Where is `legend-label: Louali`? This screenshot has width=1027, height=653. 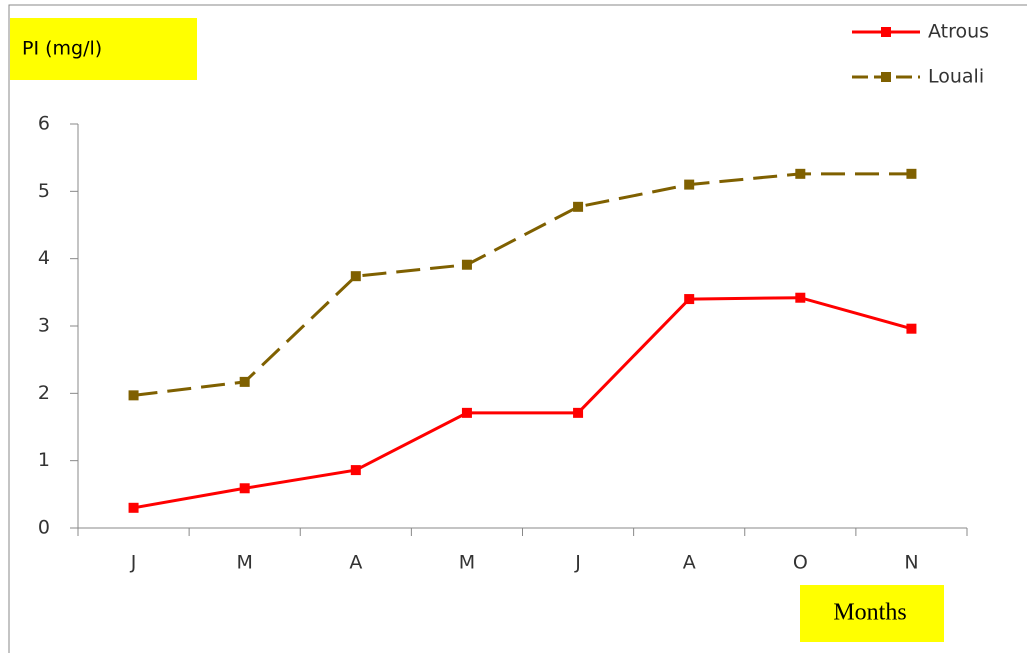 legend-label: Louali is located at coordinates (956, 77).